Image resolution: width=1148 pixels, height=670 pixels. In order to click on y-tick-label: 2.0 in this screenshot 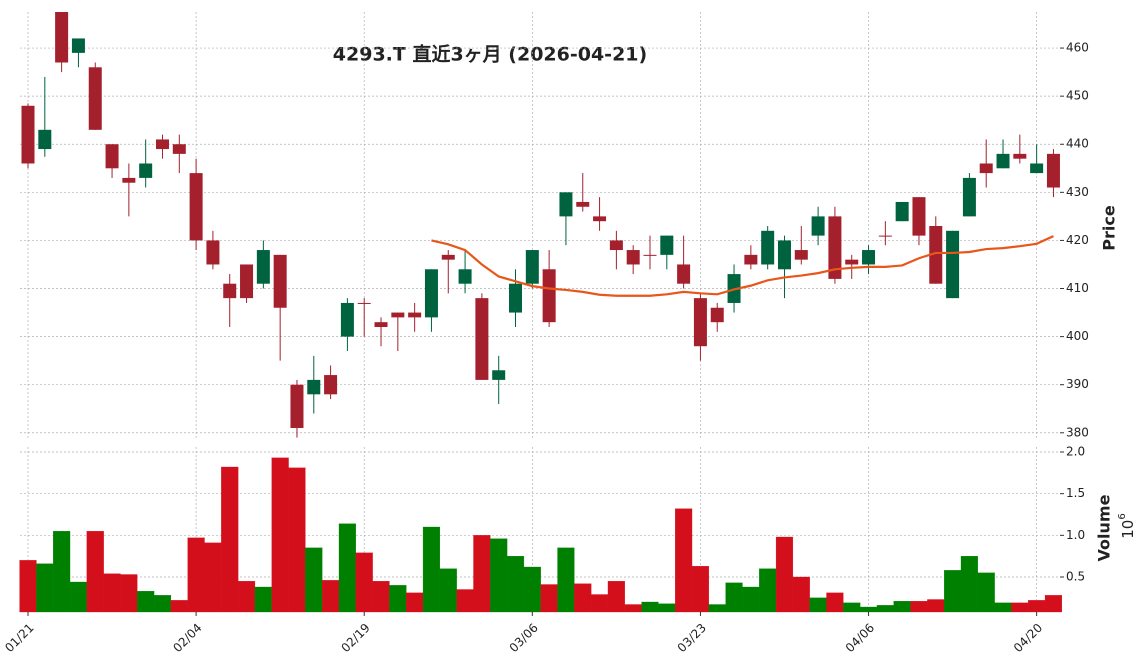, I will do `click(1075, 452)`.